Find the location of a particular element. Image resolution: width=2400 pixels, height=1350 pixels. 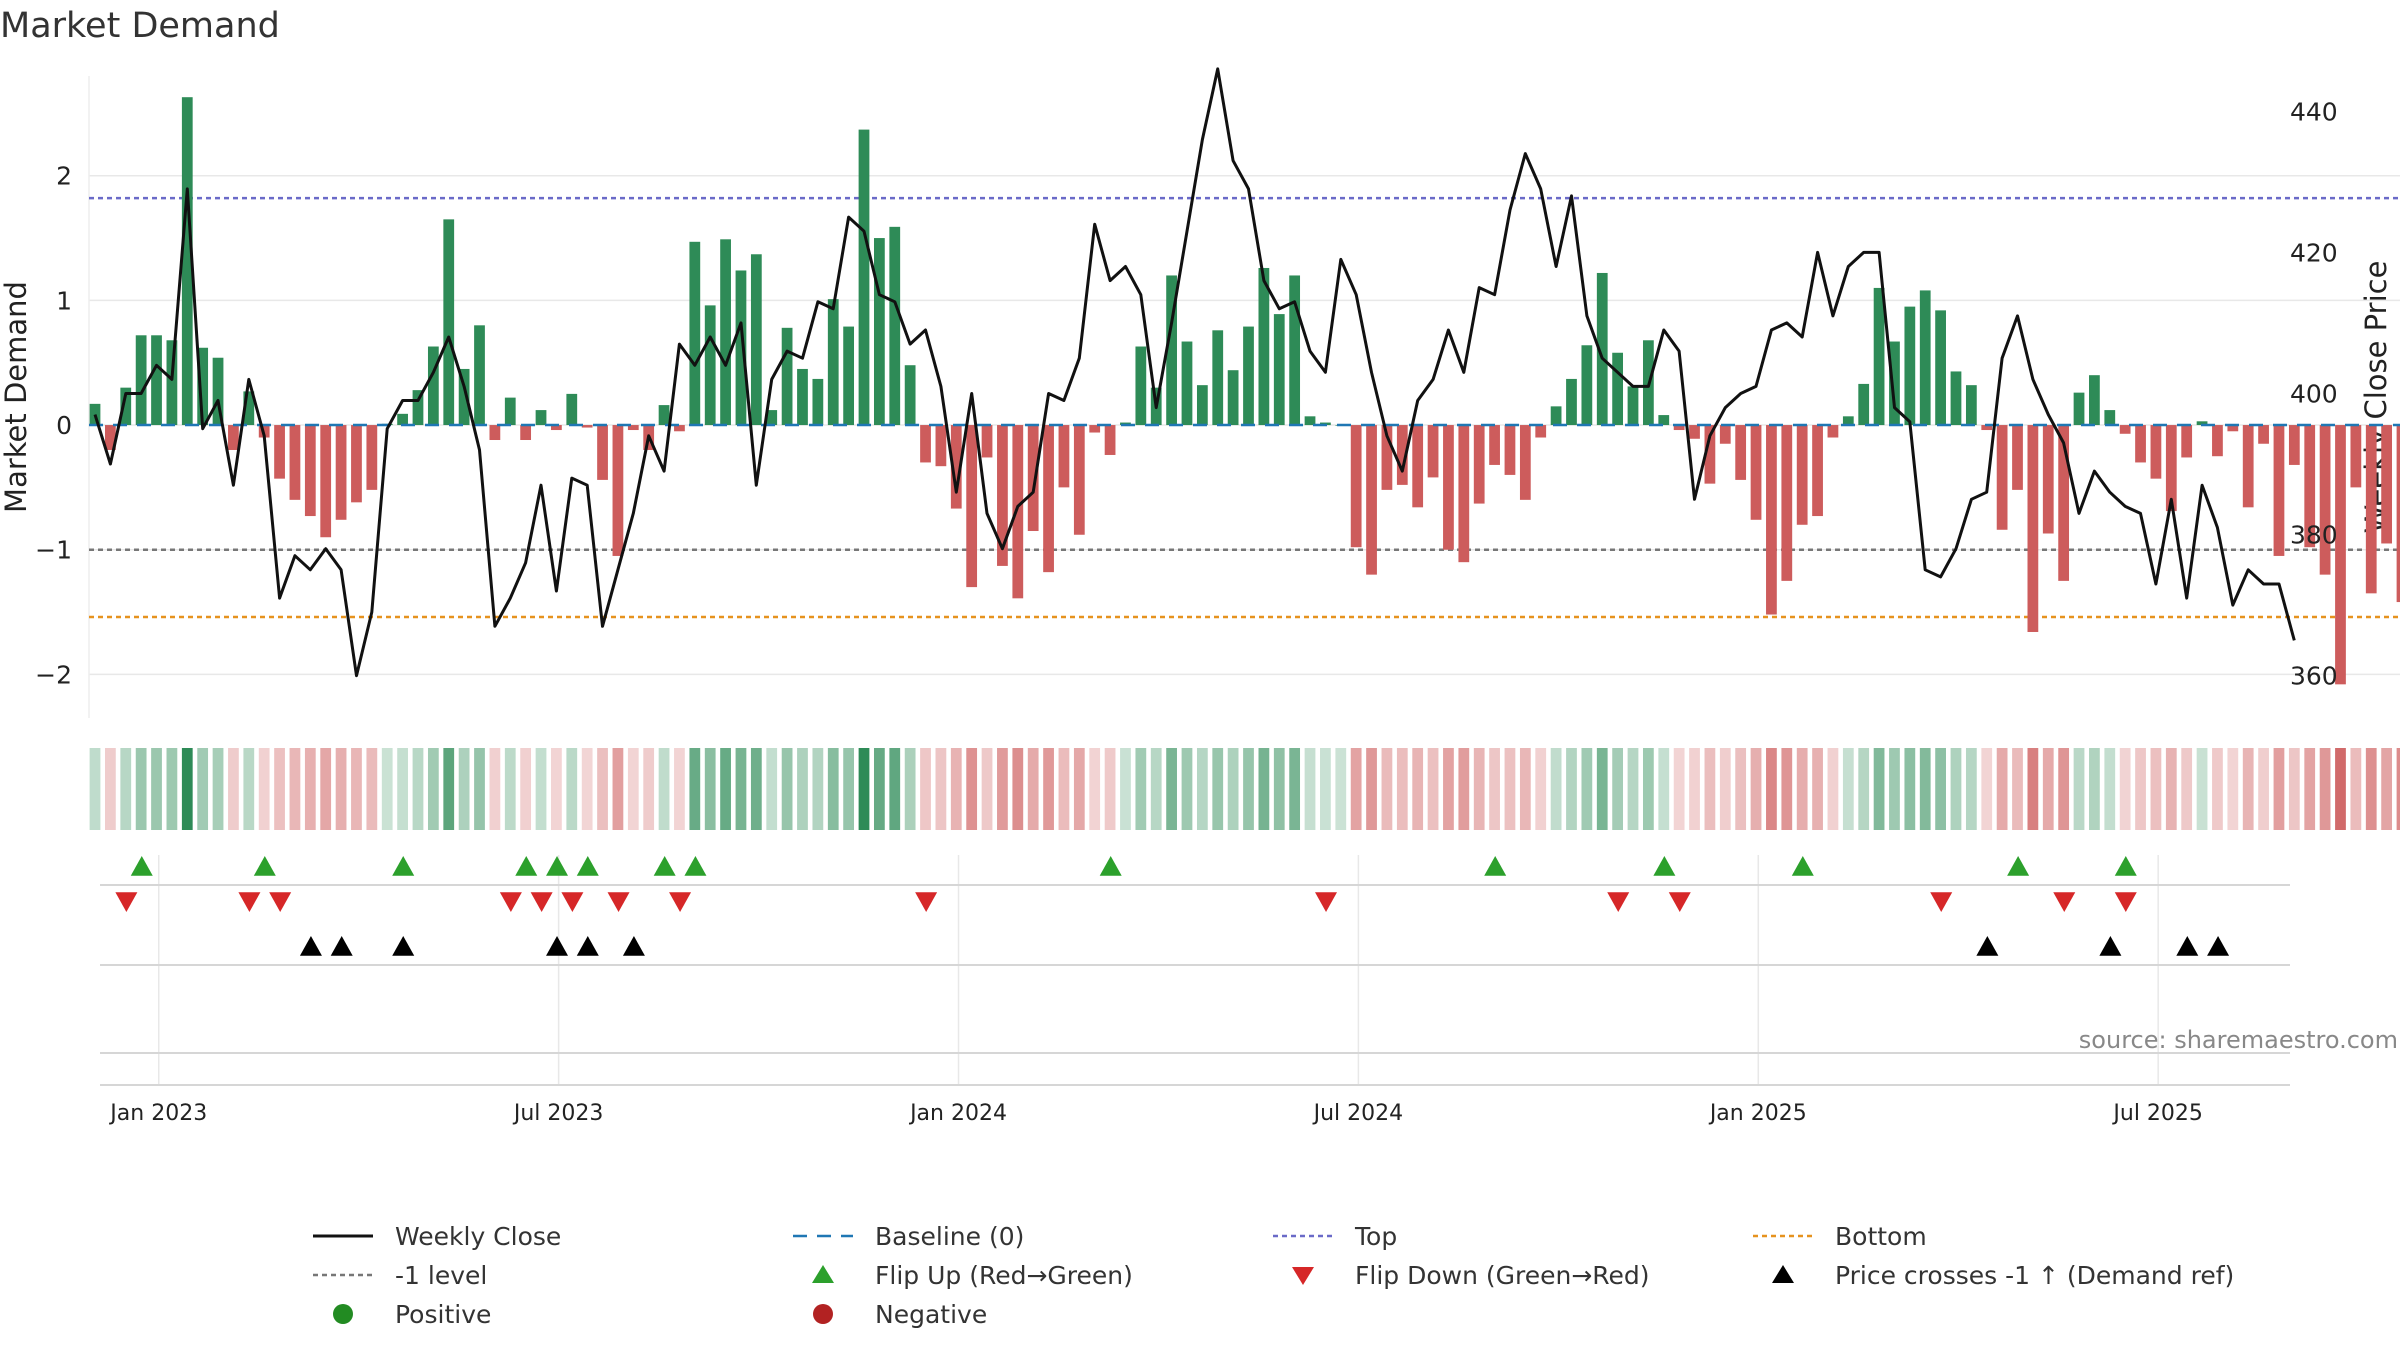

legend-label: Bottom is located at coordinates (1881, 1236).